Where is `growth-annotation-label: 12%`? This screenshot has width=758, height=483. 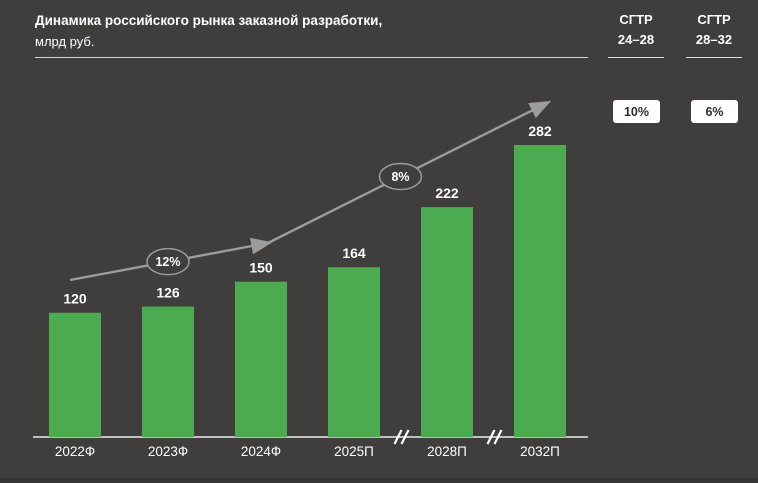
growth-annotation-label: 12% is located at coordinates (167, 262).